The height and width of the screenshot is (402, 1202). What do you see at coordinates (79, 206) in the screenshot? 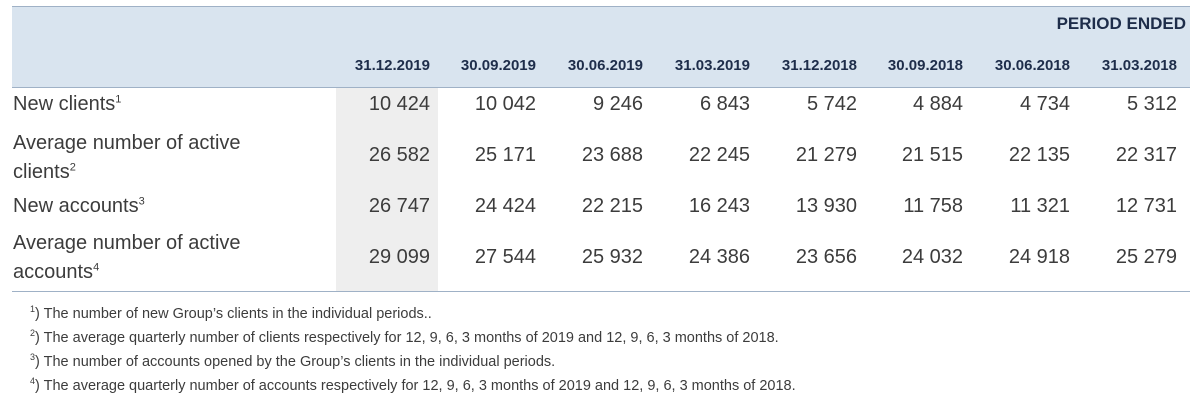
I see `row-label-new-accounts: New accounts3` at bounding box center [79, 206].